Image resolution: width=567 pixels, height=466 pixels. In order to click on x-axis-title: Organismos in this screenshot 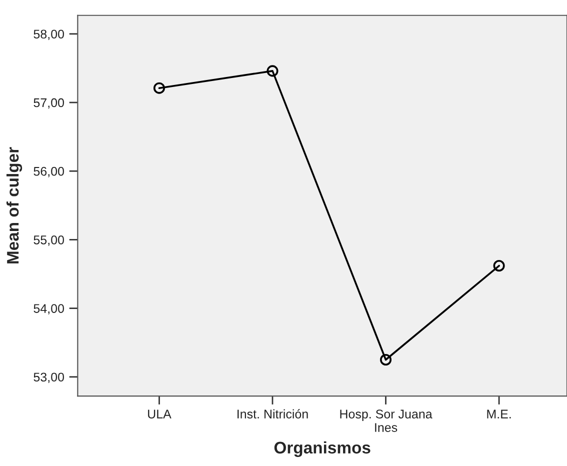, I will do `click(322, 449)`.